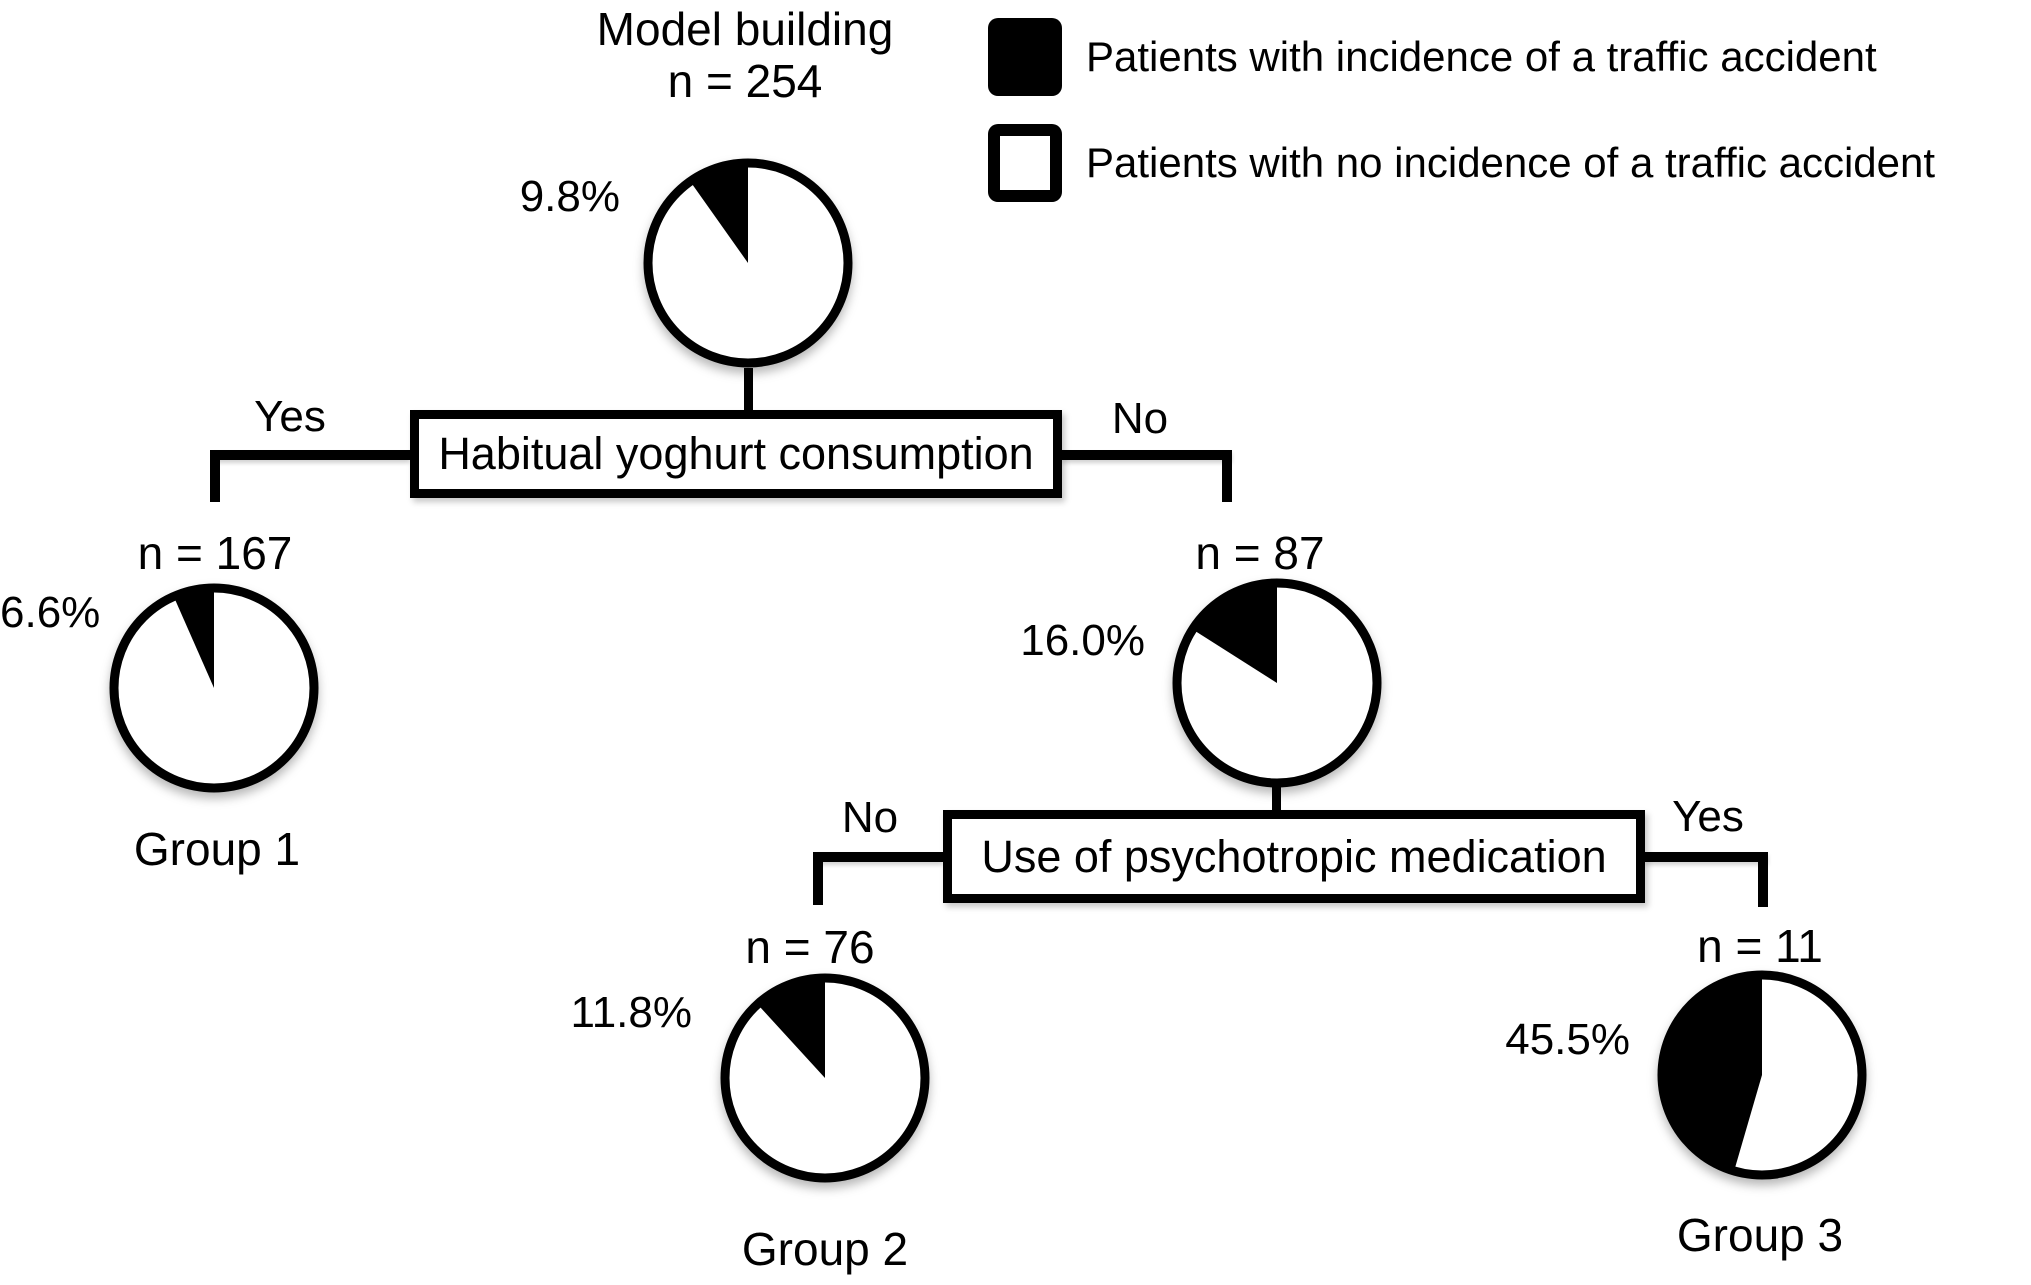 The height and width of the screenshot is (1285, 2031). What do you see at coordinates (631, 1012) in the screenshot?
I see `group2-pct-label: 11.8%` at bounding box center [631, 1012].